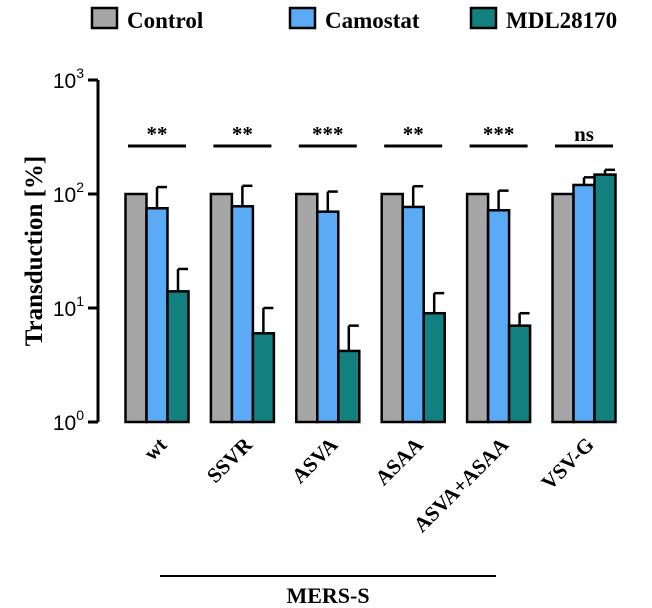 The width and height of the screenshot is (652, 608). I want to click on significance-markers: ** ** *** ** *** ns, so click(370, 135).